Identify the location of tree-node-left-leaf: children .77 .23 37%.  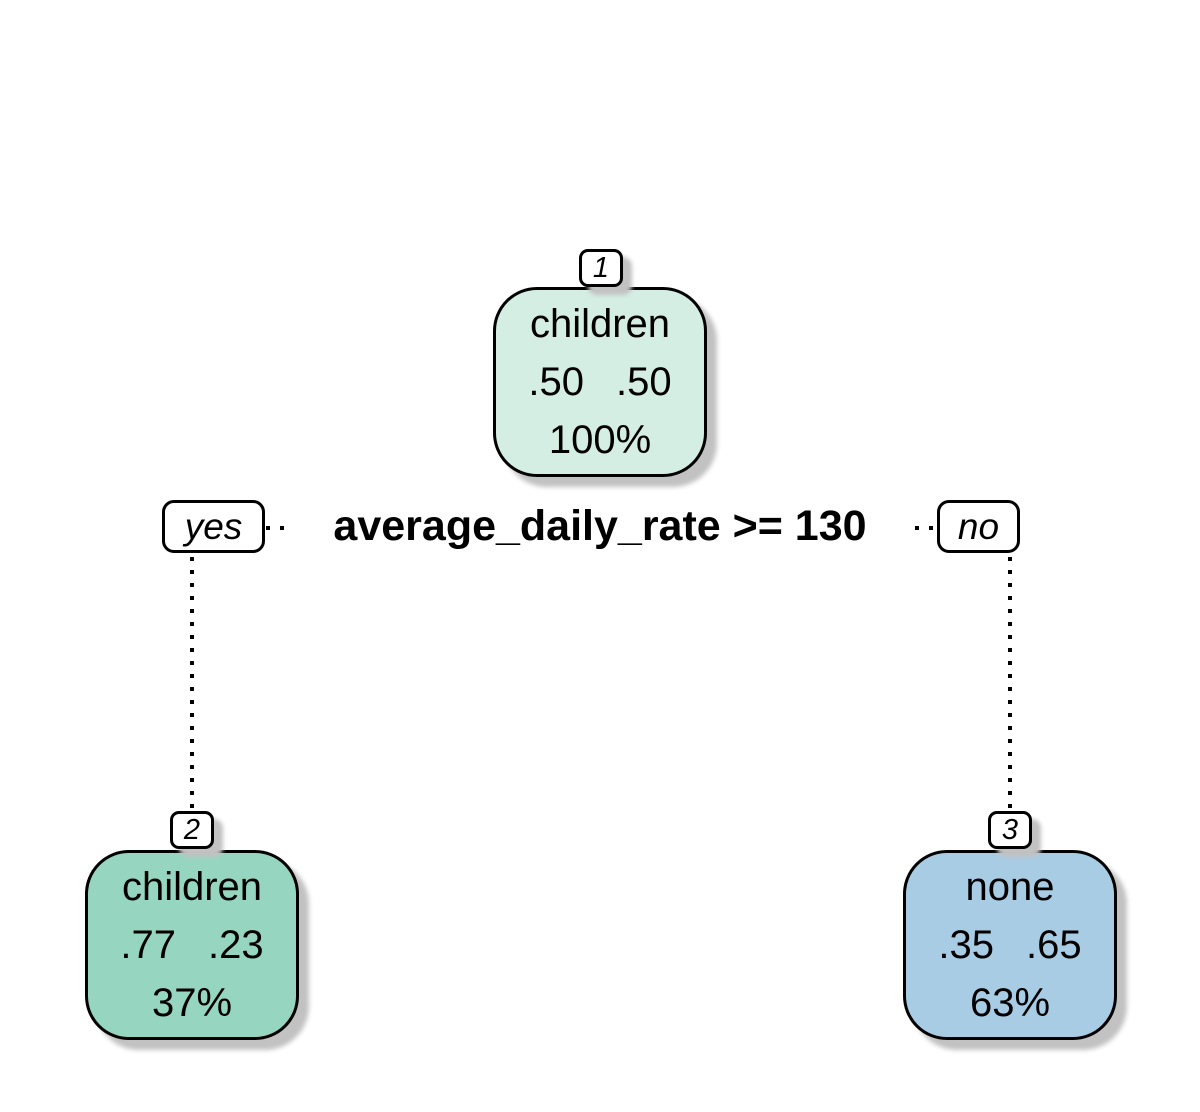
(192, 945).